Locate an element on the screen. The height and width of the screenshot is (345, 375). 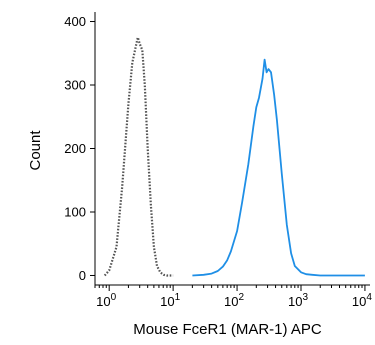
x-axis: 10⁰ 10¹ 10² 10³ 10⁴ is located at coordinates (233, 297).